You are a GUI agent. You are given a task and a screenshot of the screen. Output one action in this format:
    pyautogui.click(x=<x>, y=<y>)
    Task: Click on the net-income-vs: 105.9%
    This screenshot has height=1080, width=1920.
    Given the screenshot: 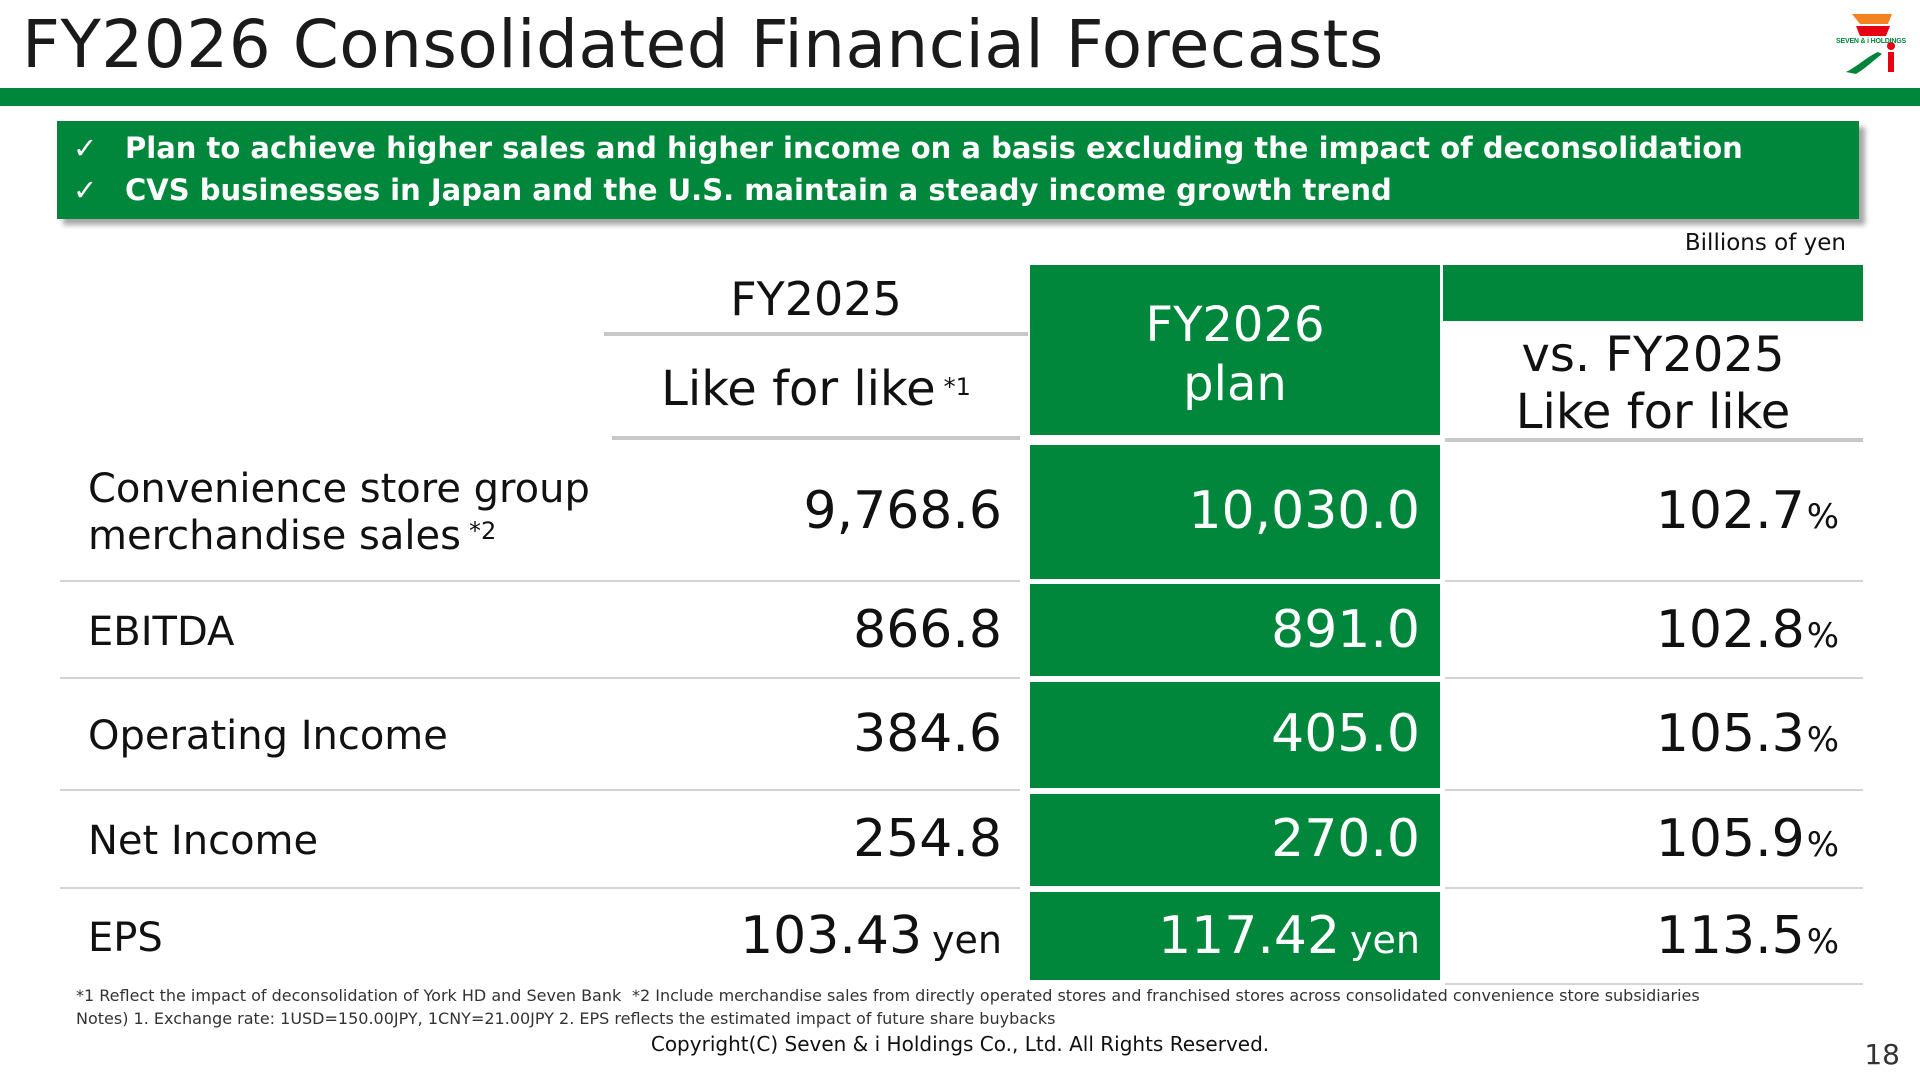 What is the action you would take?
    pyautogui.click(x=1641, y=839)
    